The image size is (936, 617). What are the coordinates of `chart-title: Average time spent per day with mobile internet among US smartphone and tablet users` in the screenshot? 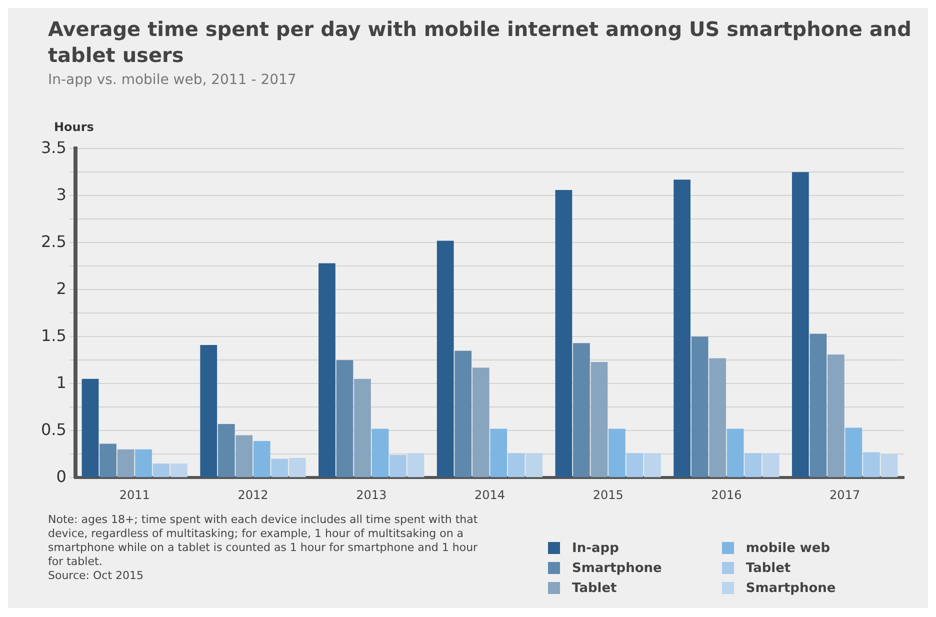 It's located at (480, 42).